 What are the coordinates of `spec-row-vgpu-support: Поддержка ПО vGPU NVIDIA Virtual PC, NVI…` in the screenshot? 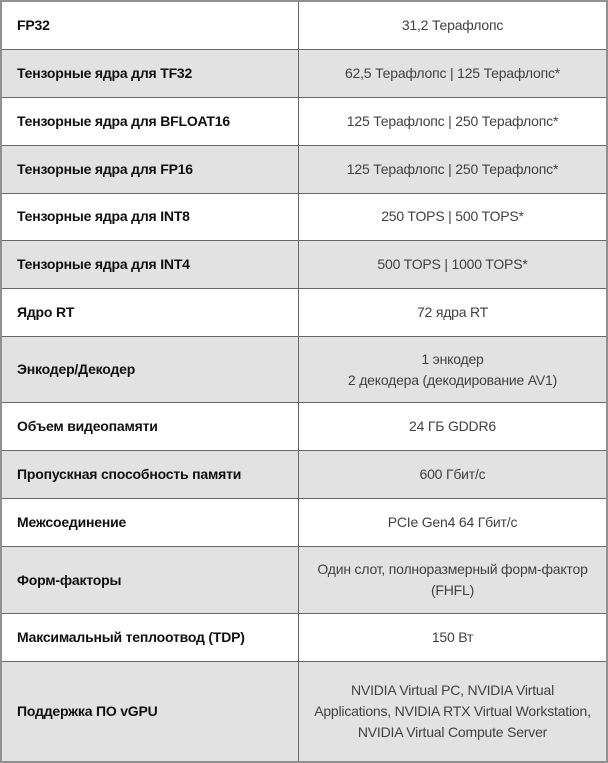 It's located at (304, 711).